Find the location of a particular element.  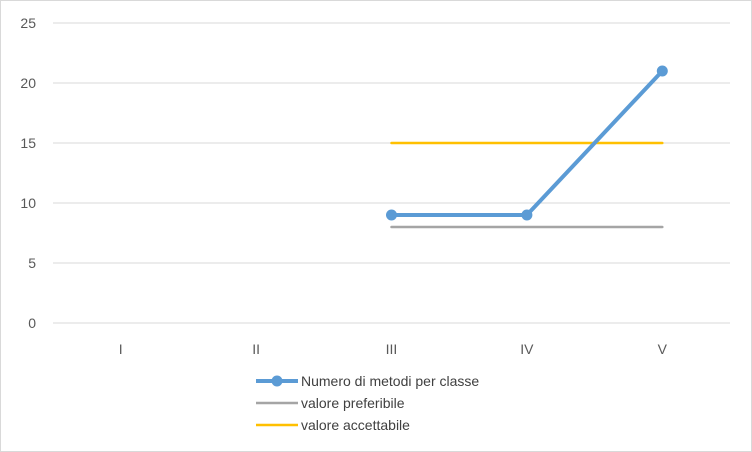

legend-marker is located at coordinates (277, 381).